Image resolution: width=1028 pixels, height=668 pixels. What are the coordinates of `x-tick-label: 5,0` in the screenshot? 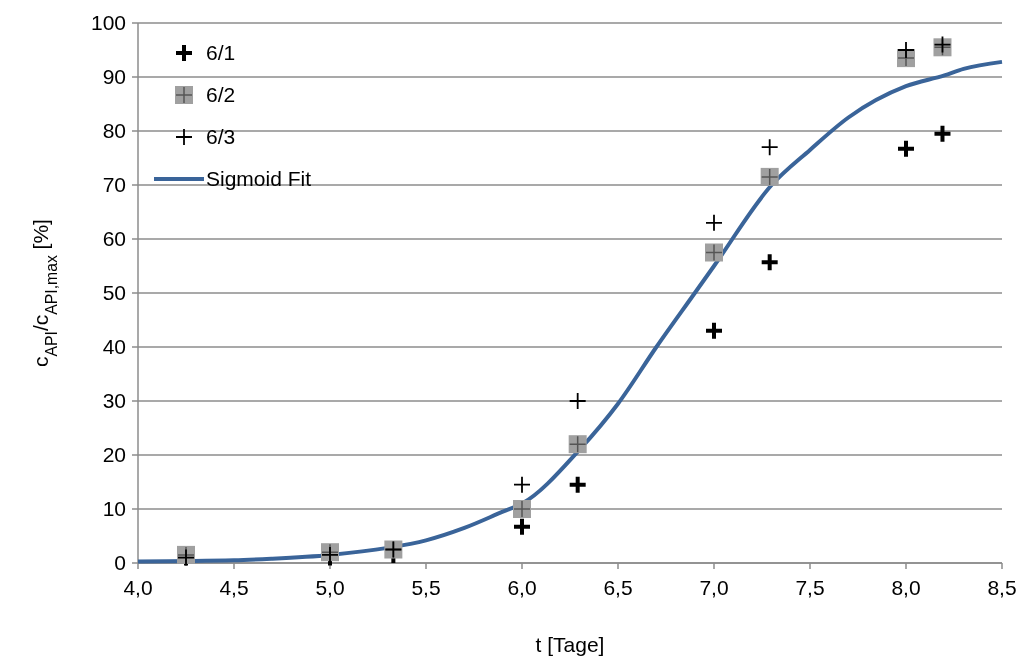 It's located at (330, 587).